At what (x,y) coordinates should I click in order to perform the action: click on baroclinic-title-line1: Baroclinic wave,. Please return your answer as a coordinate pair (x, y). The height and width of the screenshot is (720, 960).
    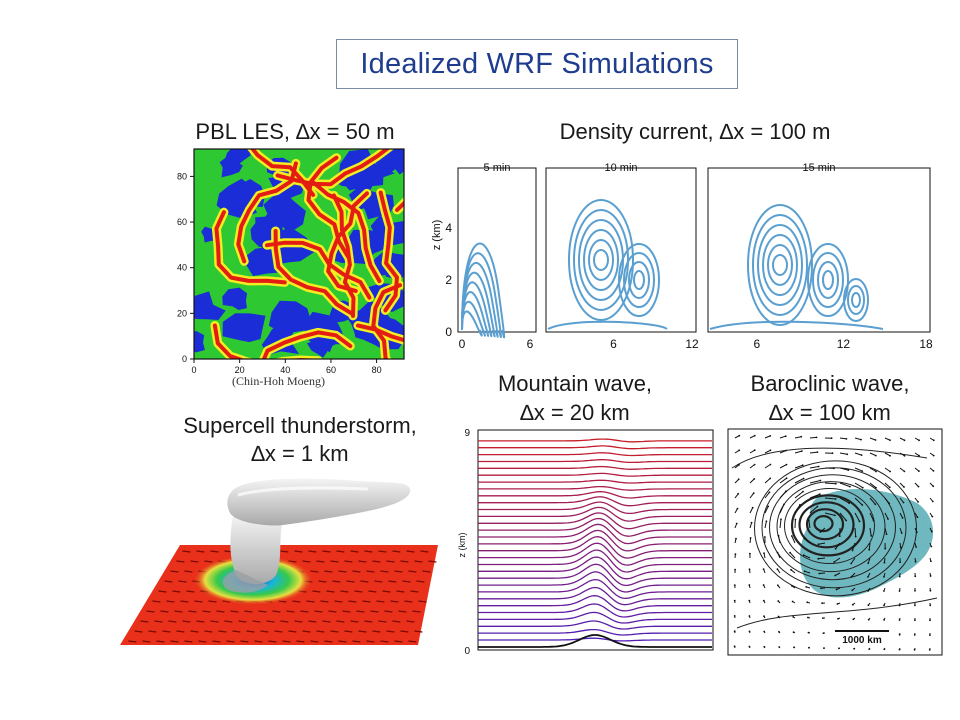
    Looking at the image, I should click on (830, 383).